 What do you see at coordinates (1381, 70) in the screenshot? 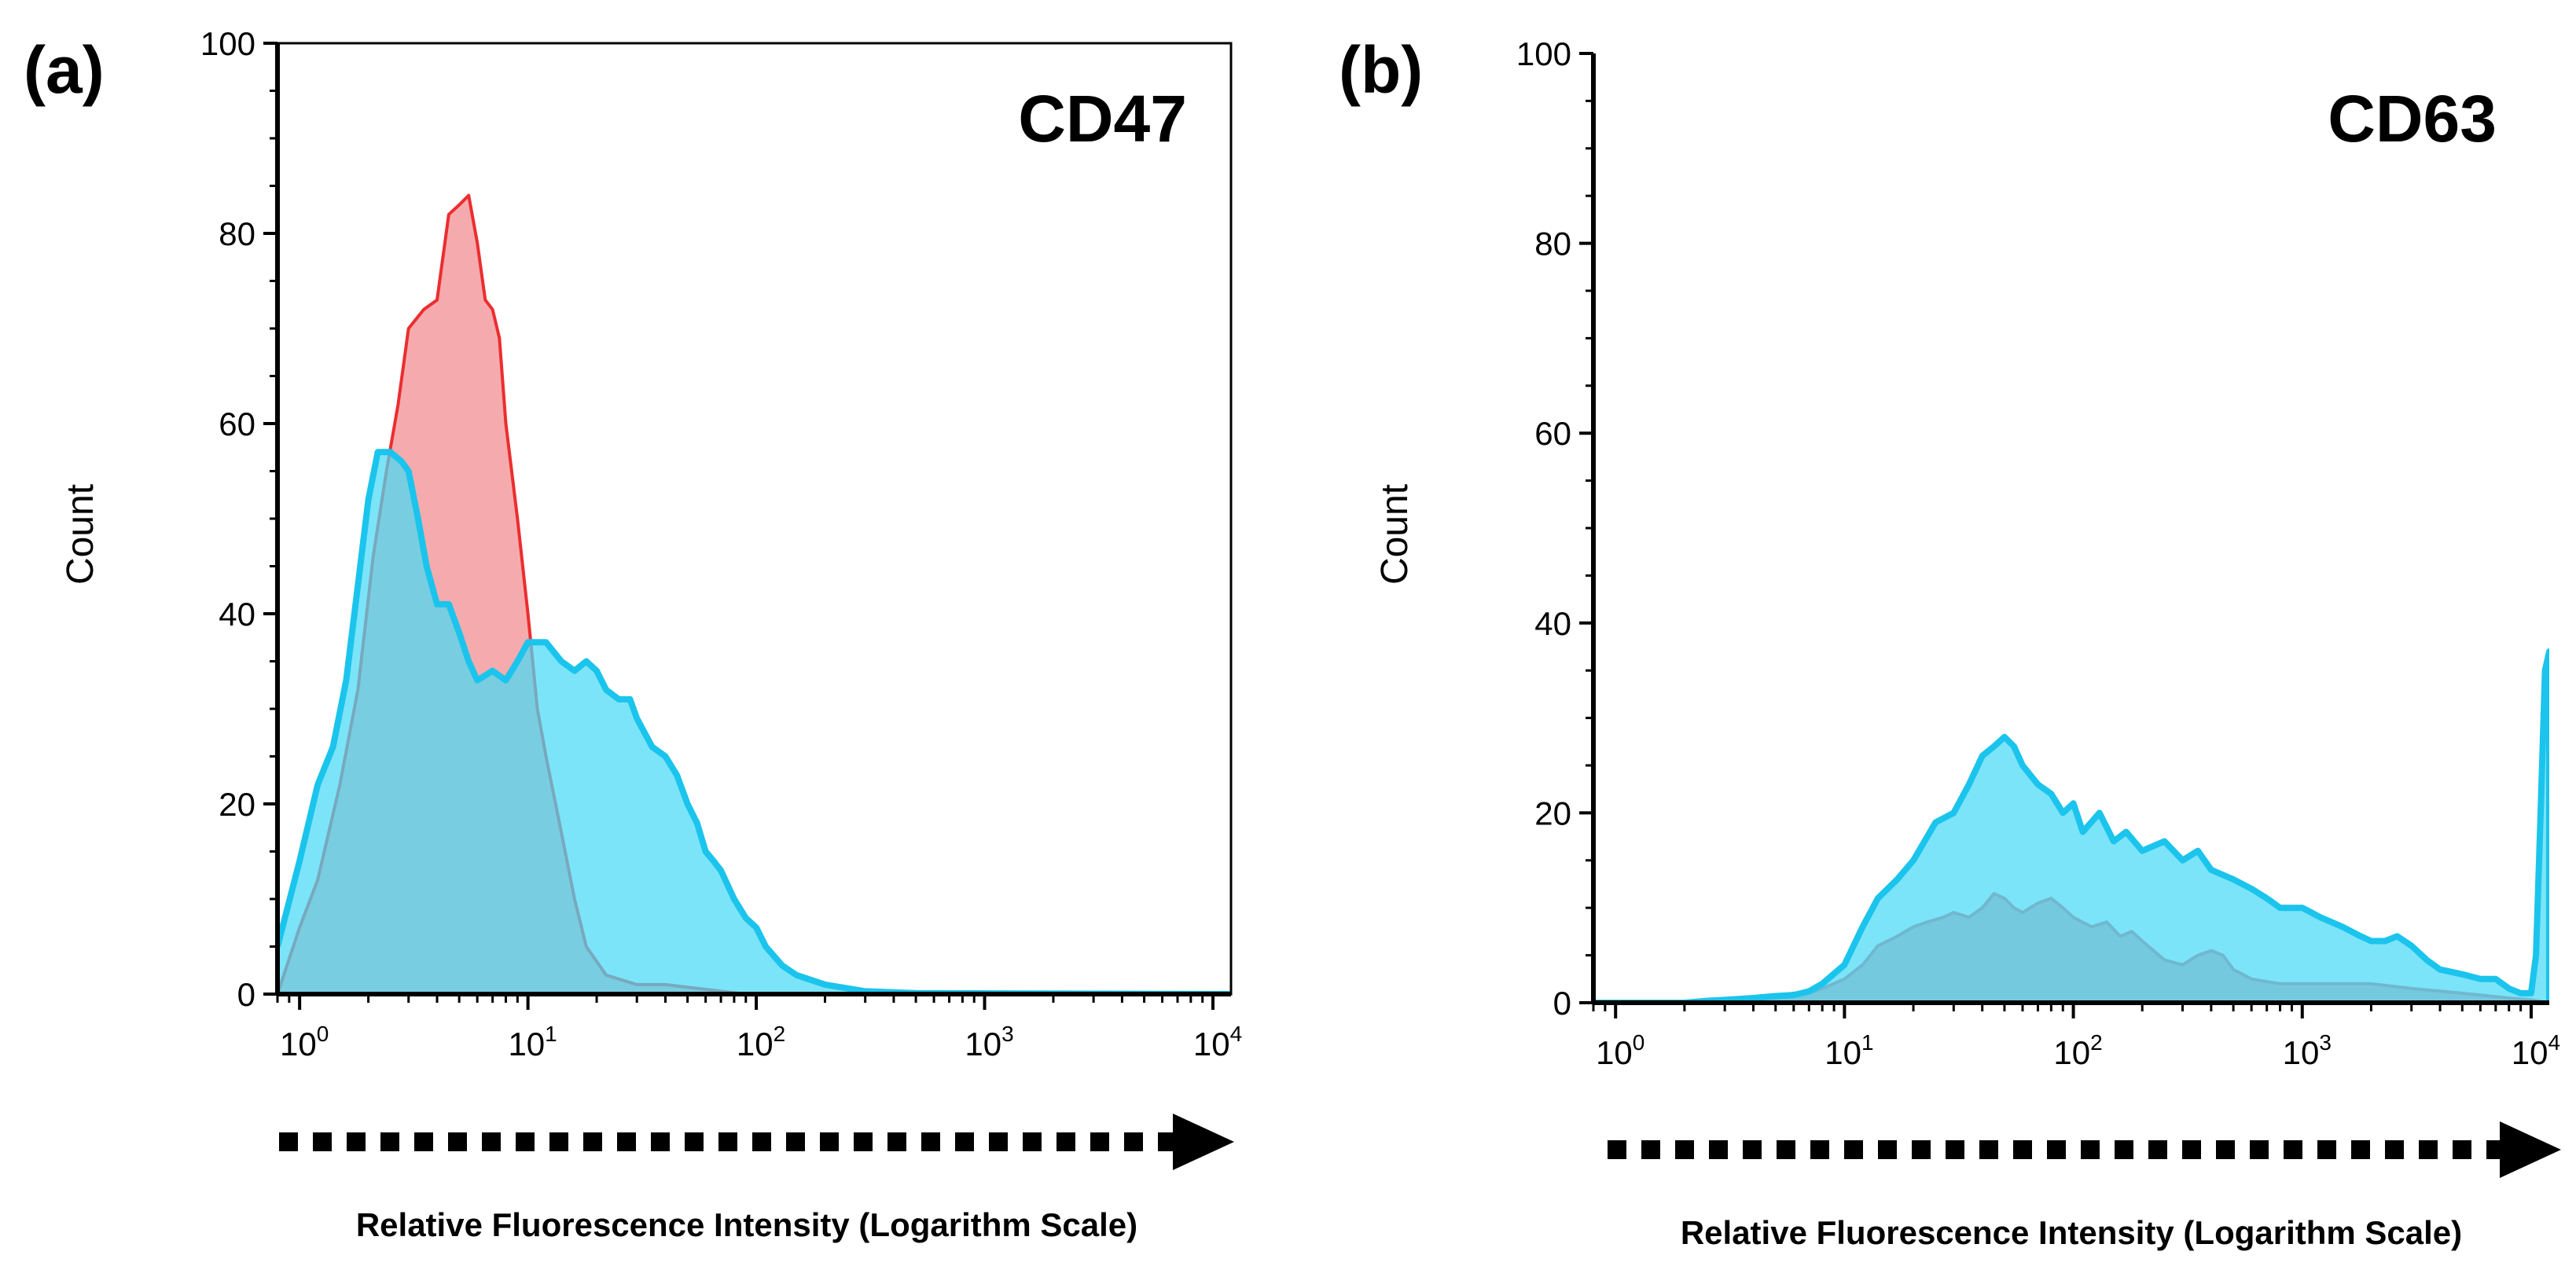
I see `panel-label-b: (b)` at bounding box center [1381, 70].